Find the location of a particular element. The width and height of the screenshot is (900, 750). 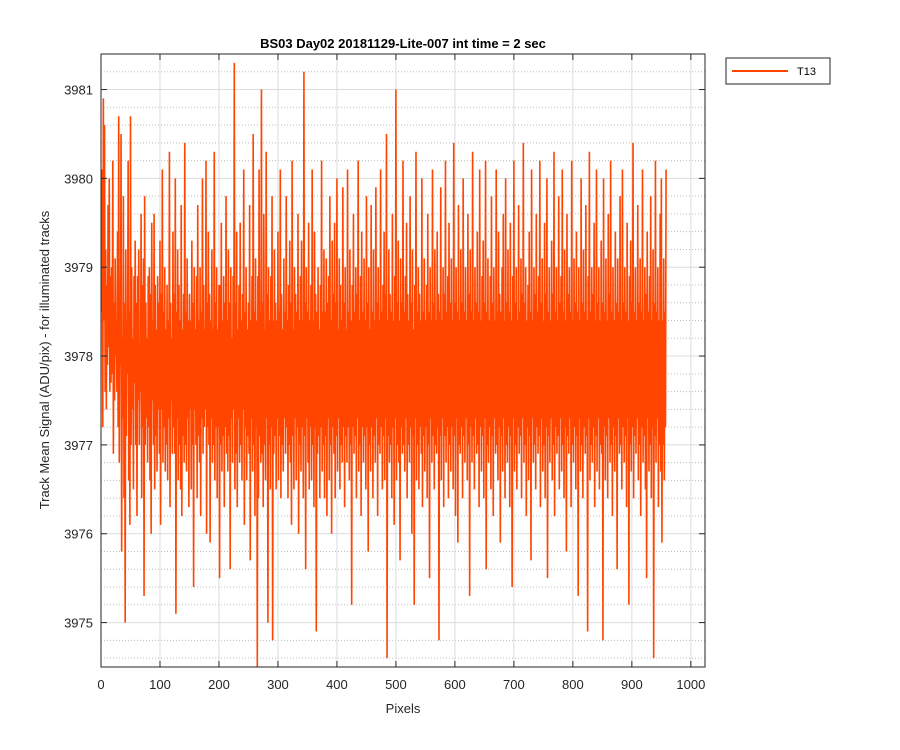

legend: T13 is located at coordinates (778, 71).